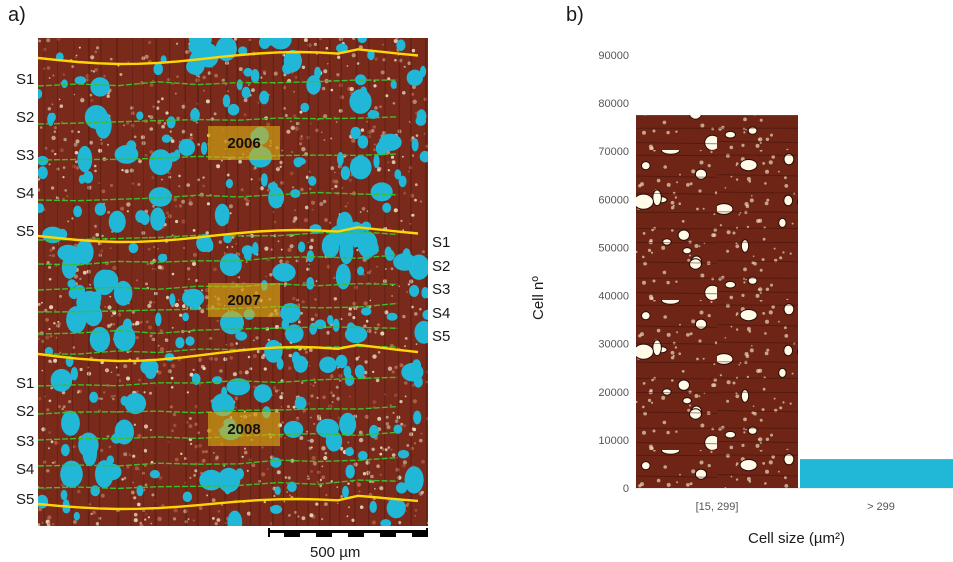 The width and height of the screenshot is (953, 562). What do you see at coordinates (348, 532) in the screenshot?
I see `scale-bar` at bounding box center [348, 532].